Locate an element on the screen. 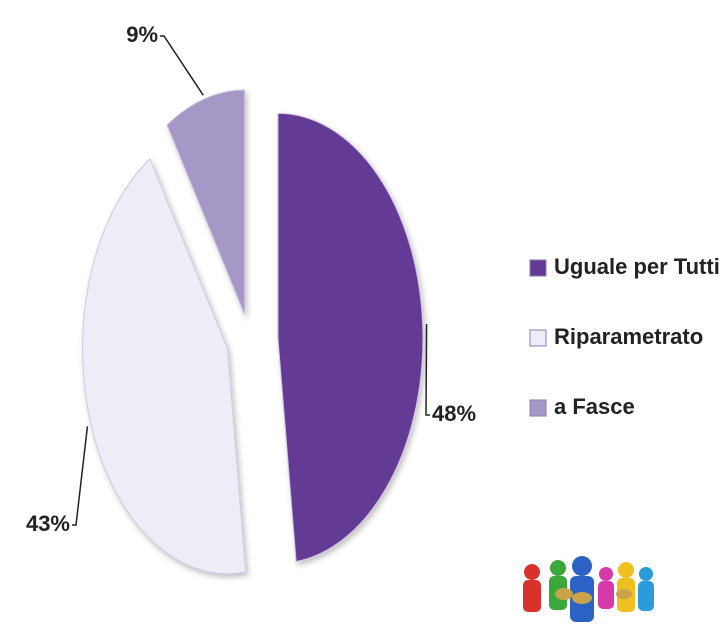 The height and width of the screenshot is (637, 727). legend-label: a Fasce is located at coordinates (594, 406).